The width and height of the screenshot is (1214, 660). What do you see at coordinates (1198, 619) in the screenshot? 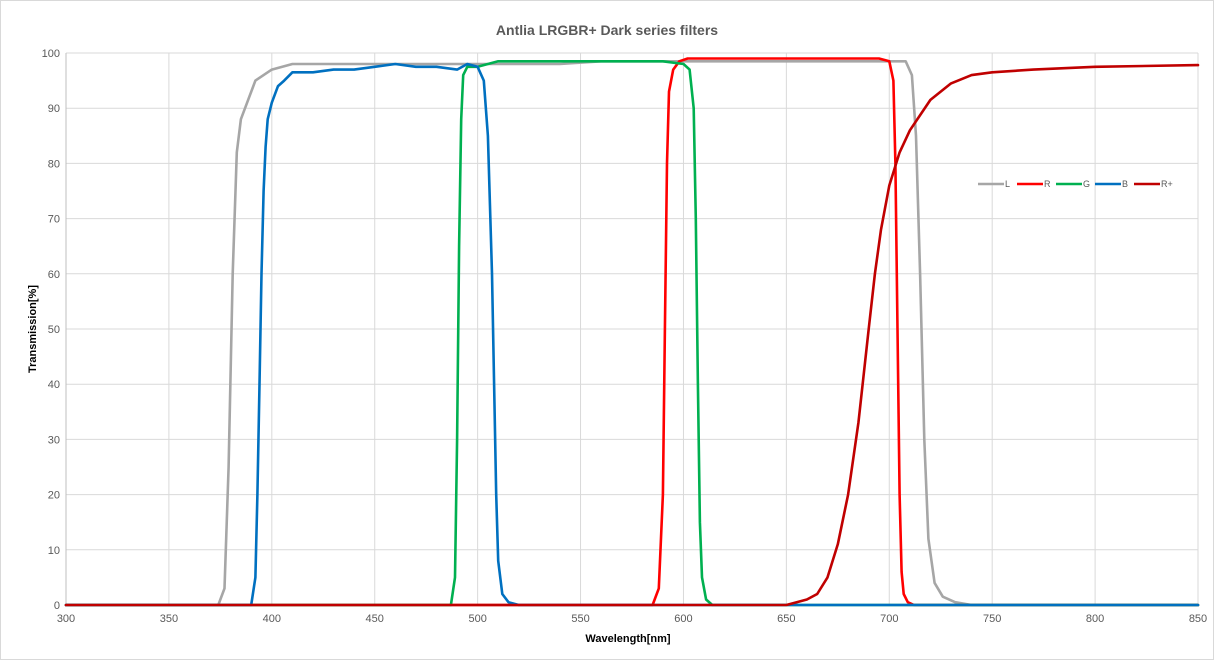
I see `x-tick-label: 850` at bounding box center [1198, 619].